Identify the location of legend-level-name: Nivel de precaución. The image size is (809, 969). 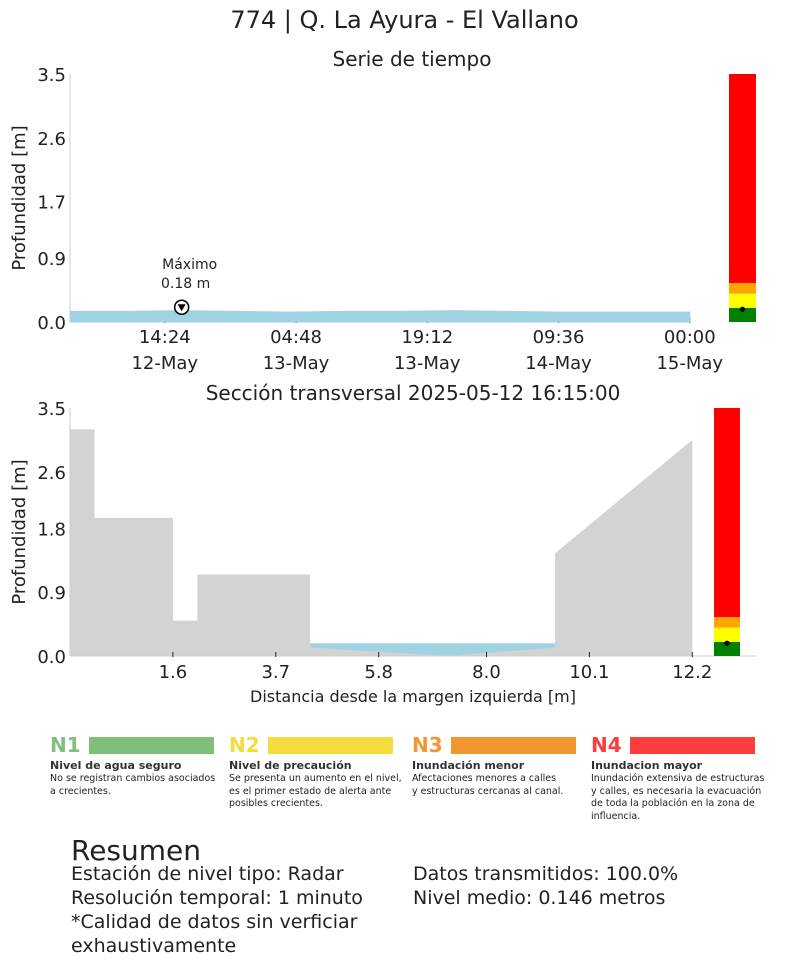
(290, 765).